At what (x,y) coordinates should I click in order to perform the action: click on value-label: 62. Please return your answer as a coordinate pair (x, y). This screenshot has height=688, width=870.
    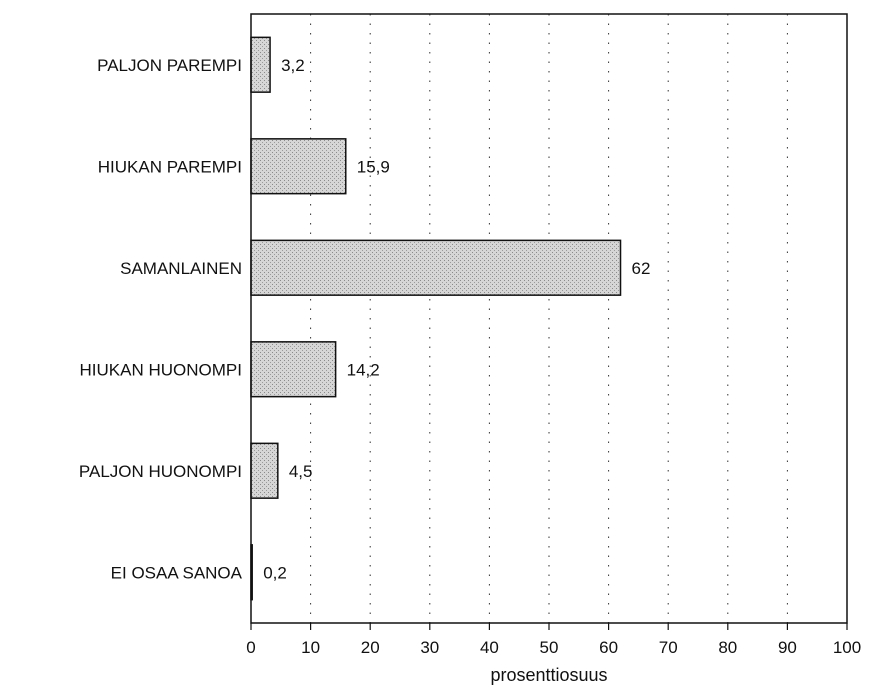
    Looking at the image, I should click on (641, 268).